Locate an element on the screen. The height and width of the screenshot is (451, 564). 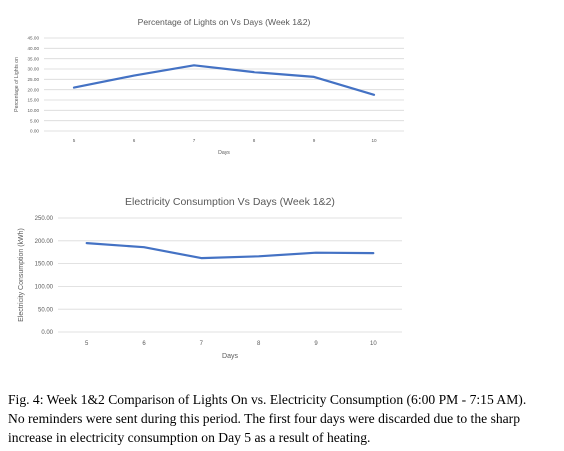
y-tick-label: 30.00 is located at coordinates (34, 69).